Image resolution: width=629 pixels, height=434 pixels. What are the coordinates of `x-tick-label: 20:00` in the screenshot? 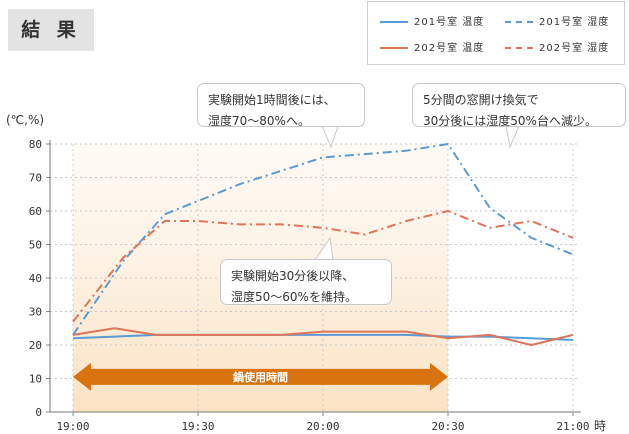 It's located at (322, 426).